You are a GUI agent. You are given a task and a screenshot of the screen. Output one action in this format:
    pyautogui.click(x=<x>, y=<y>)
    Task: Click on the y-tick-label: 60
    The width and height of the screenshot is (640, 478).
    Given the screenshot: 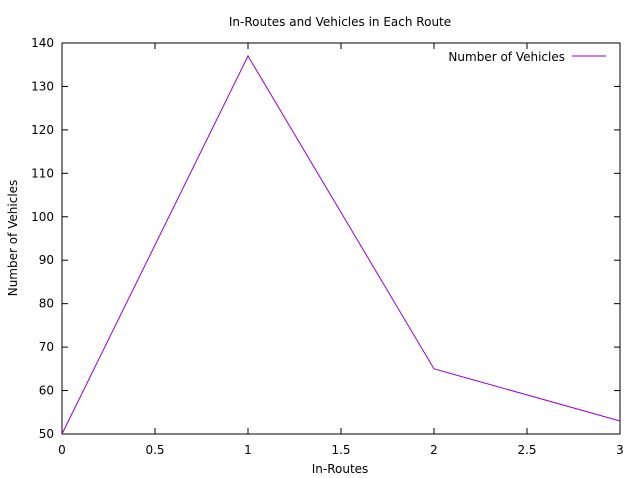 What is the action you would take?
    pyautogui.click(x=46, y=391)
    